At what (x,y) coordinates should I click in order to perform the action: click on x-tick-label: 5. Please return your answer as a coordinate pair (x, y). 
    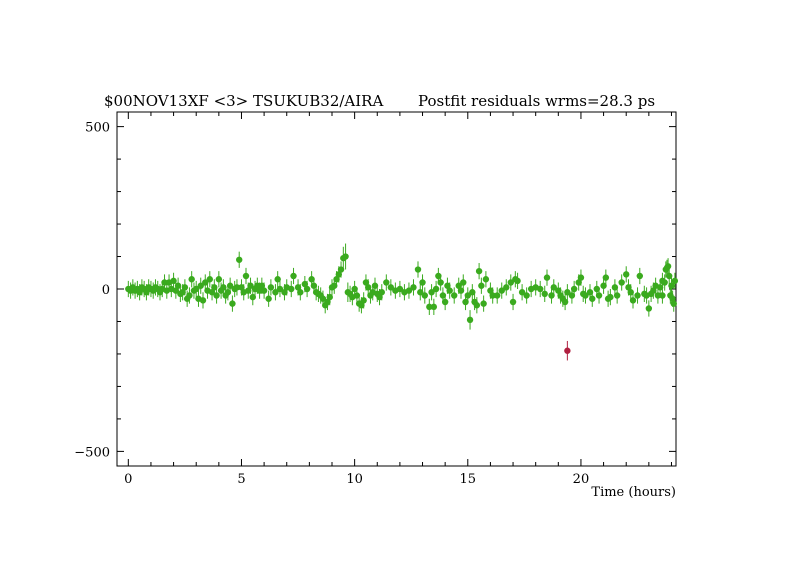
    Looking at the image, I should click on (241, 479).